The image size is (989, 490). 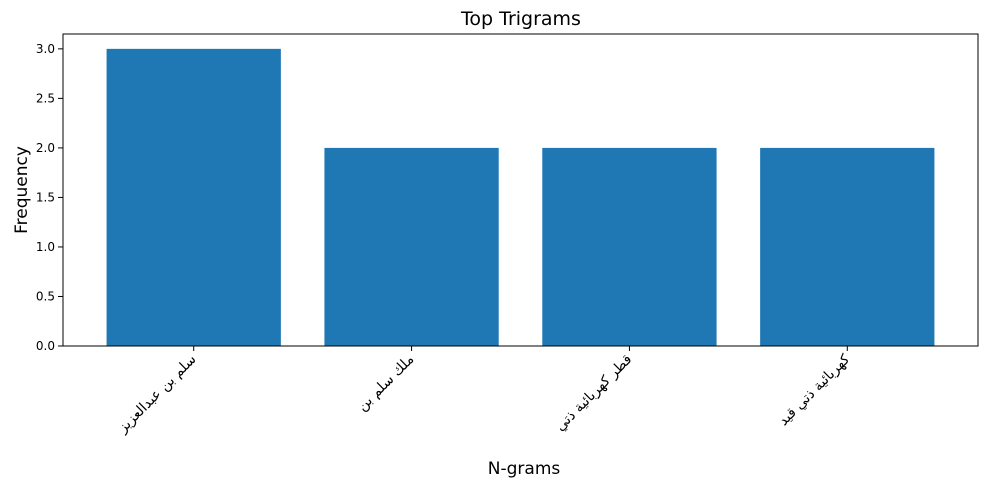 I want to click on y-tick-label: 1.5, so click(x=45, y=197).